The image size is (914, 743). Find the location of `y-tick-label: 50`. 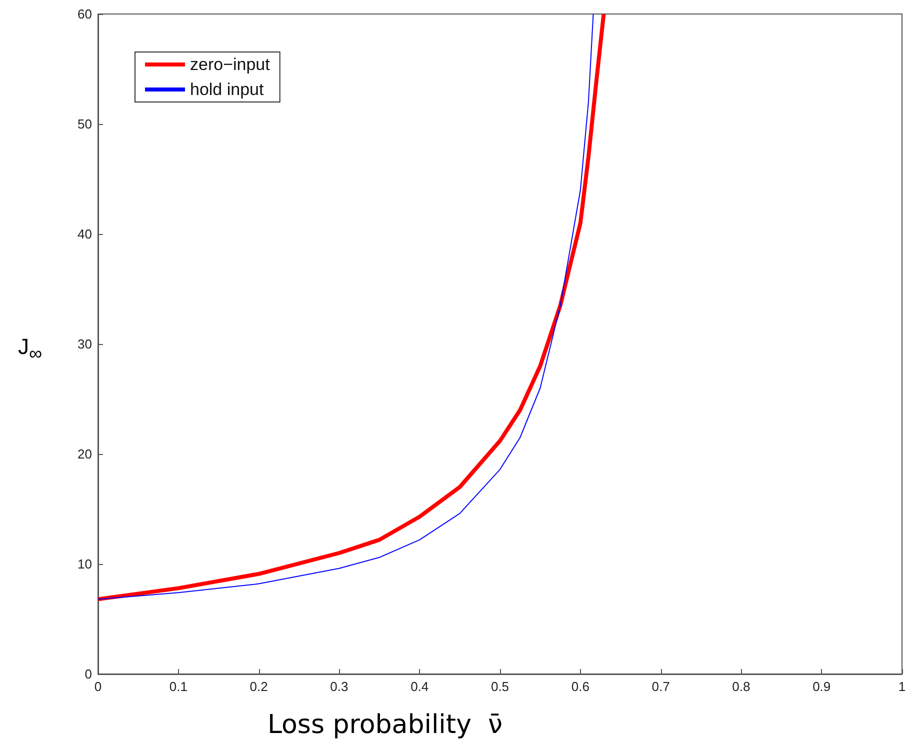

y-tick-label: 50 is located at coordinates (85, 124).